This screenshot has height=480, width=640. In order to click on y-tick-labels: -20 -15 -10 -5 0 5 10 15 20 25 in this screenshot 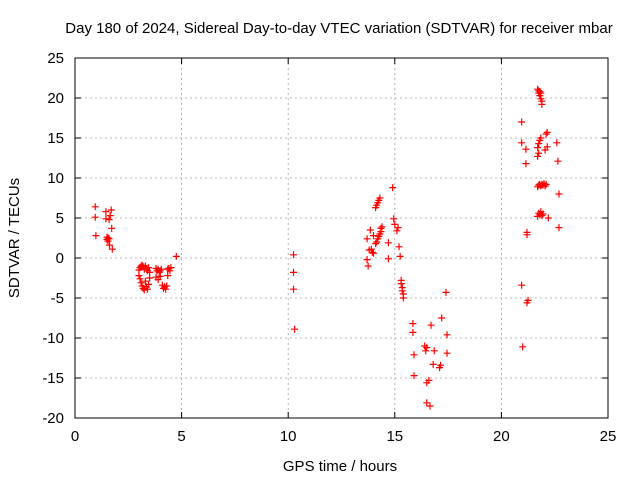, I will do `click(53, 238)`.